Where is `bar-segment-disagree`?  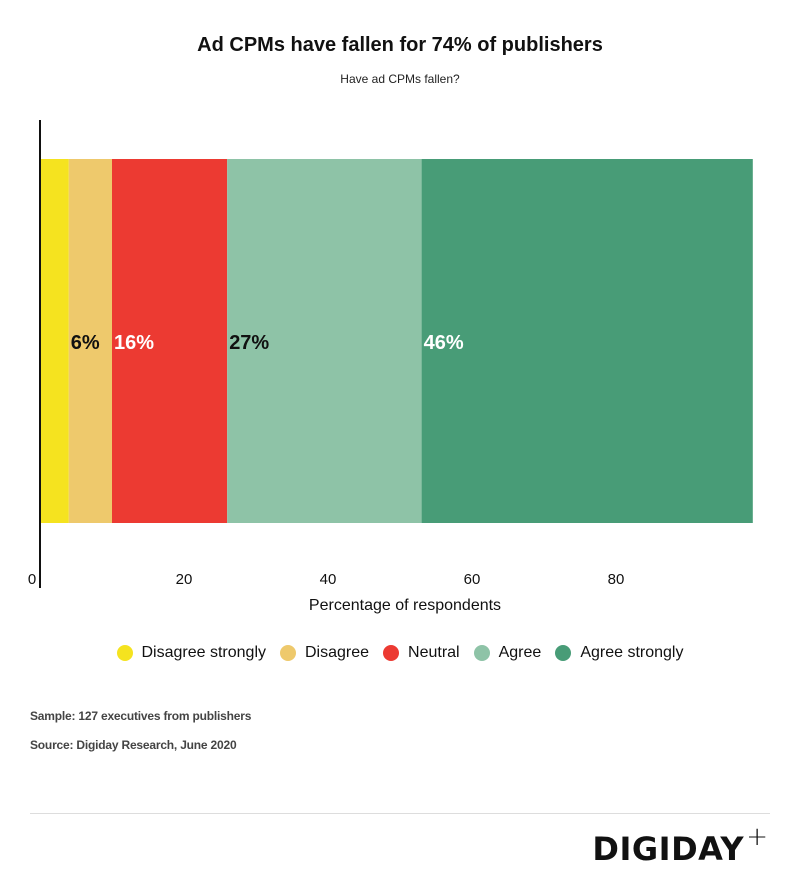
bar-segment-disagree is located at coordinates (90, 341).